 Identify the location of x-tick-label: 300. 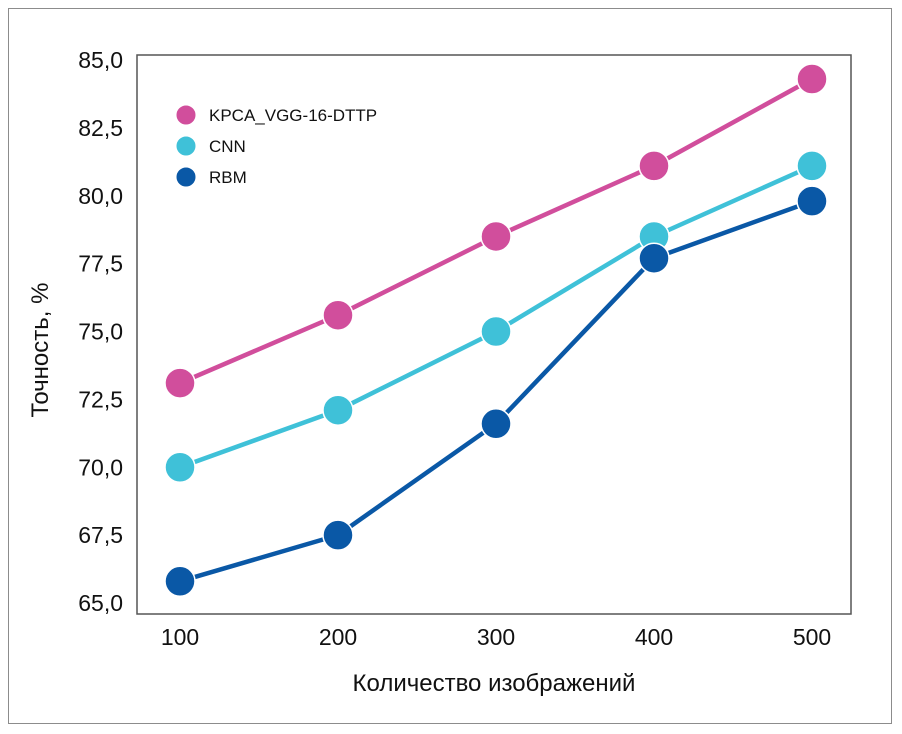
(496, 637).